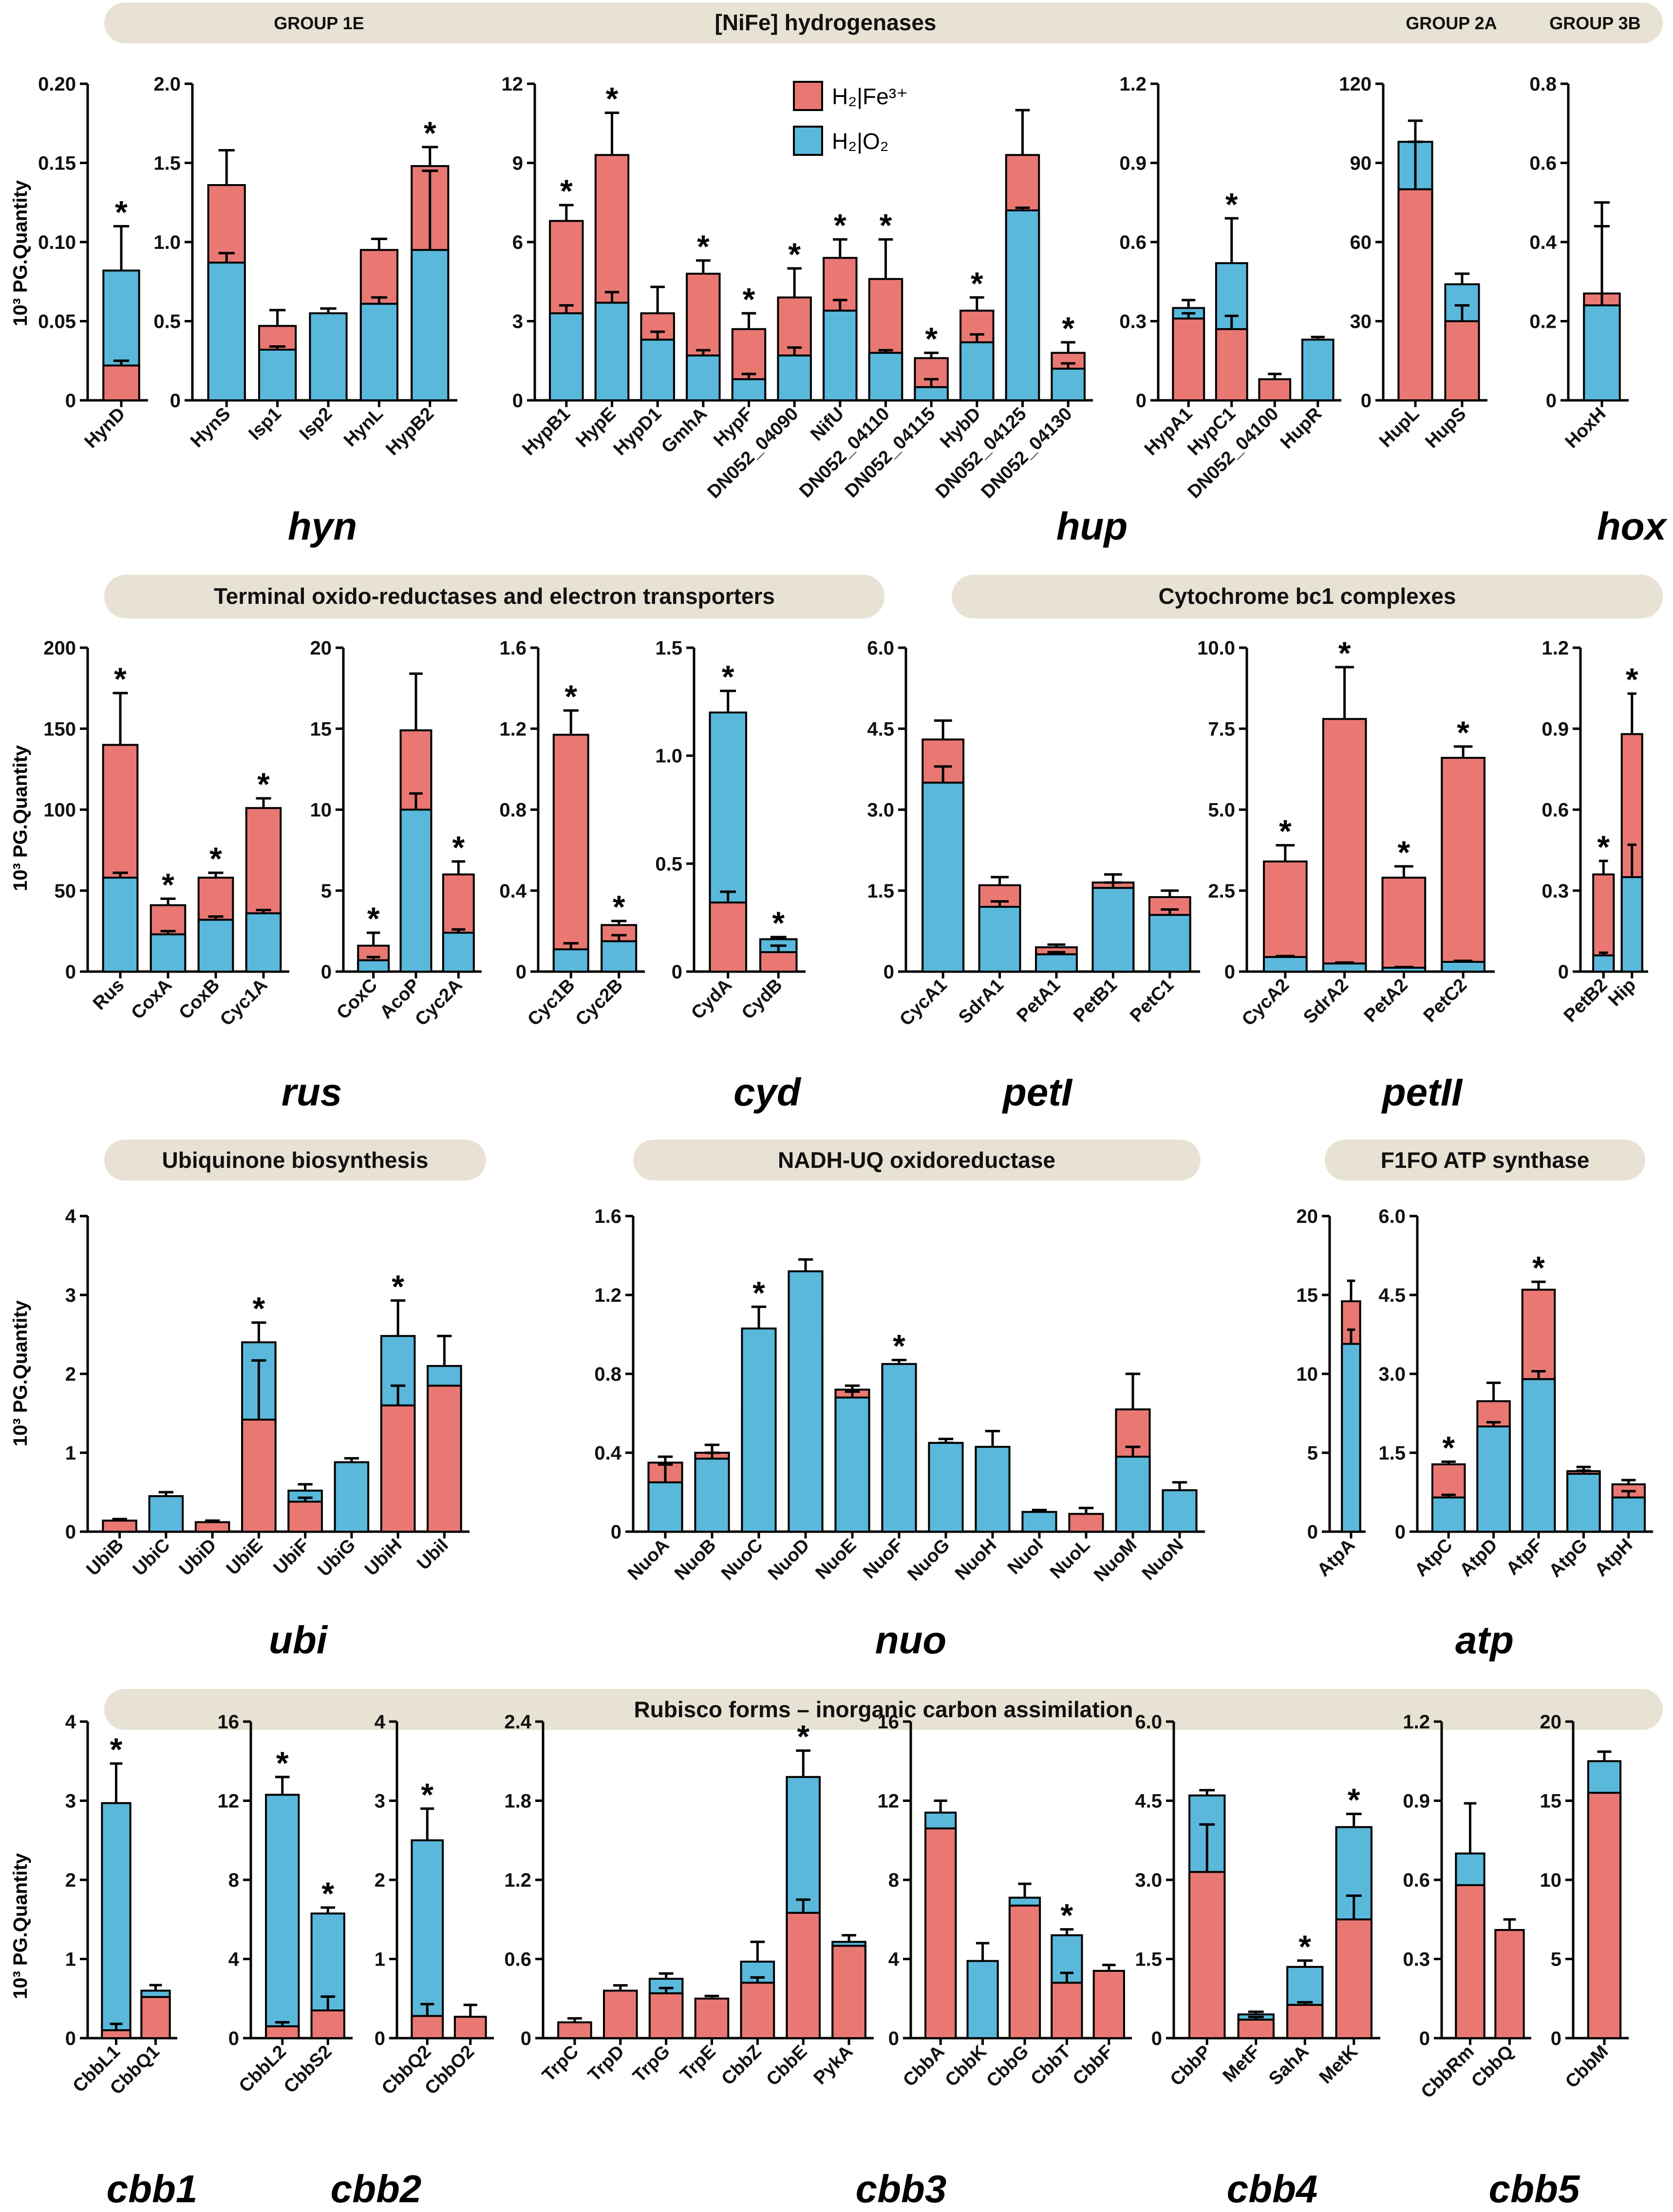 Image resolution: width=1673 pixels, height=2212 pixels. Describe the element at coordinates (1451, 23) in the screenshot. I see `group-label-2a: GROUP 2A` at that location.